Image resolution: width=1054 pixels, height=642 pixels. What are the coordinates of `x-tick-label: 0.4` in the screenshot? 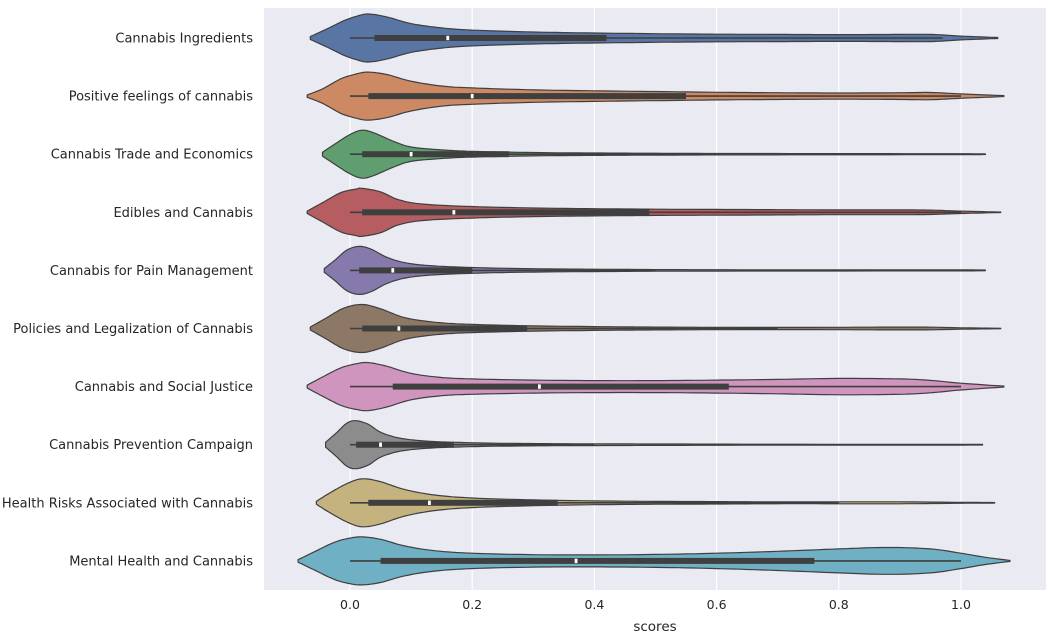 It's located at (594, 604).